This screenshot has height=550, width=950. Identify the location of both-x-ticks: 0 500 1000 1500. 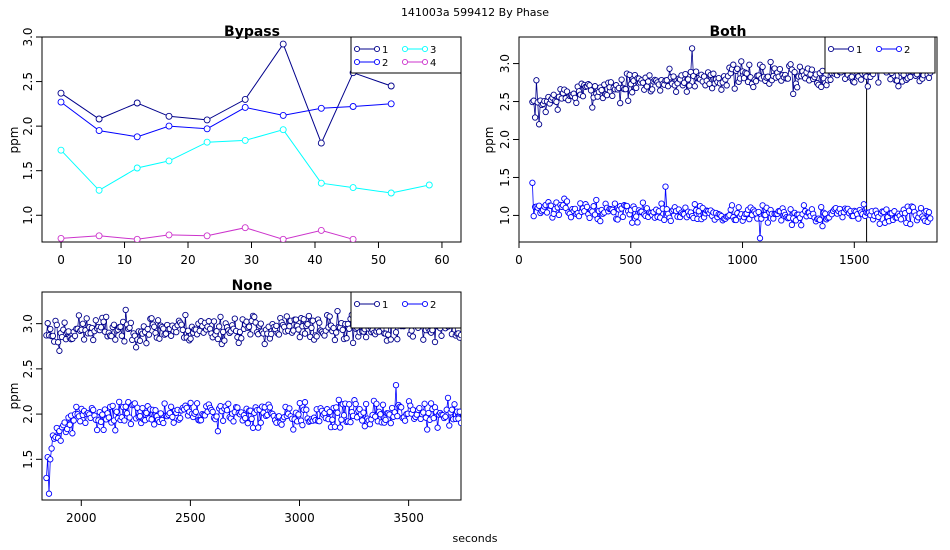
(692, 254).